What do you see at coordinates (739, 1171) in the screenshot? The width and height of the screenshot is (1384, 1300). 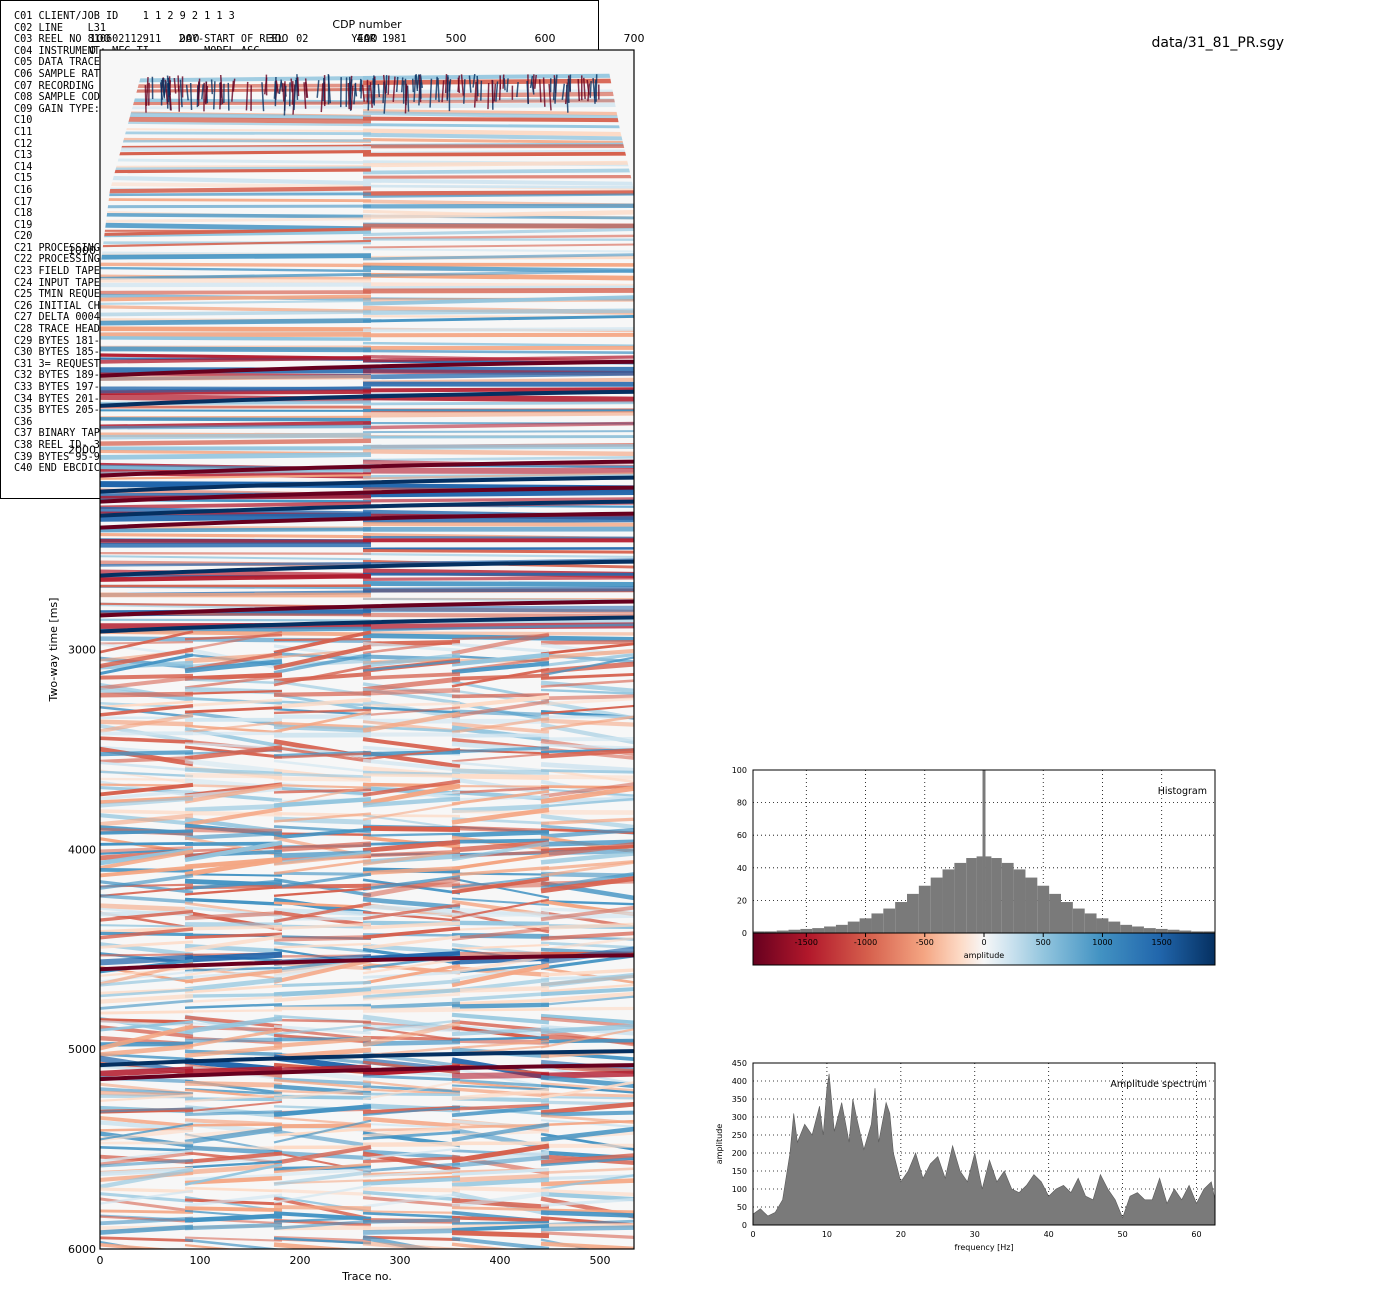 I see `spectrum-y-tick-label: 150` at bounding box center [739, 1171].